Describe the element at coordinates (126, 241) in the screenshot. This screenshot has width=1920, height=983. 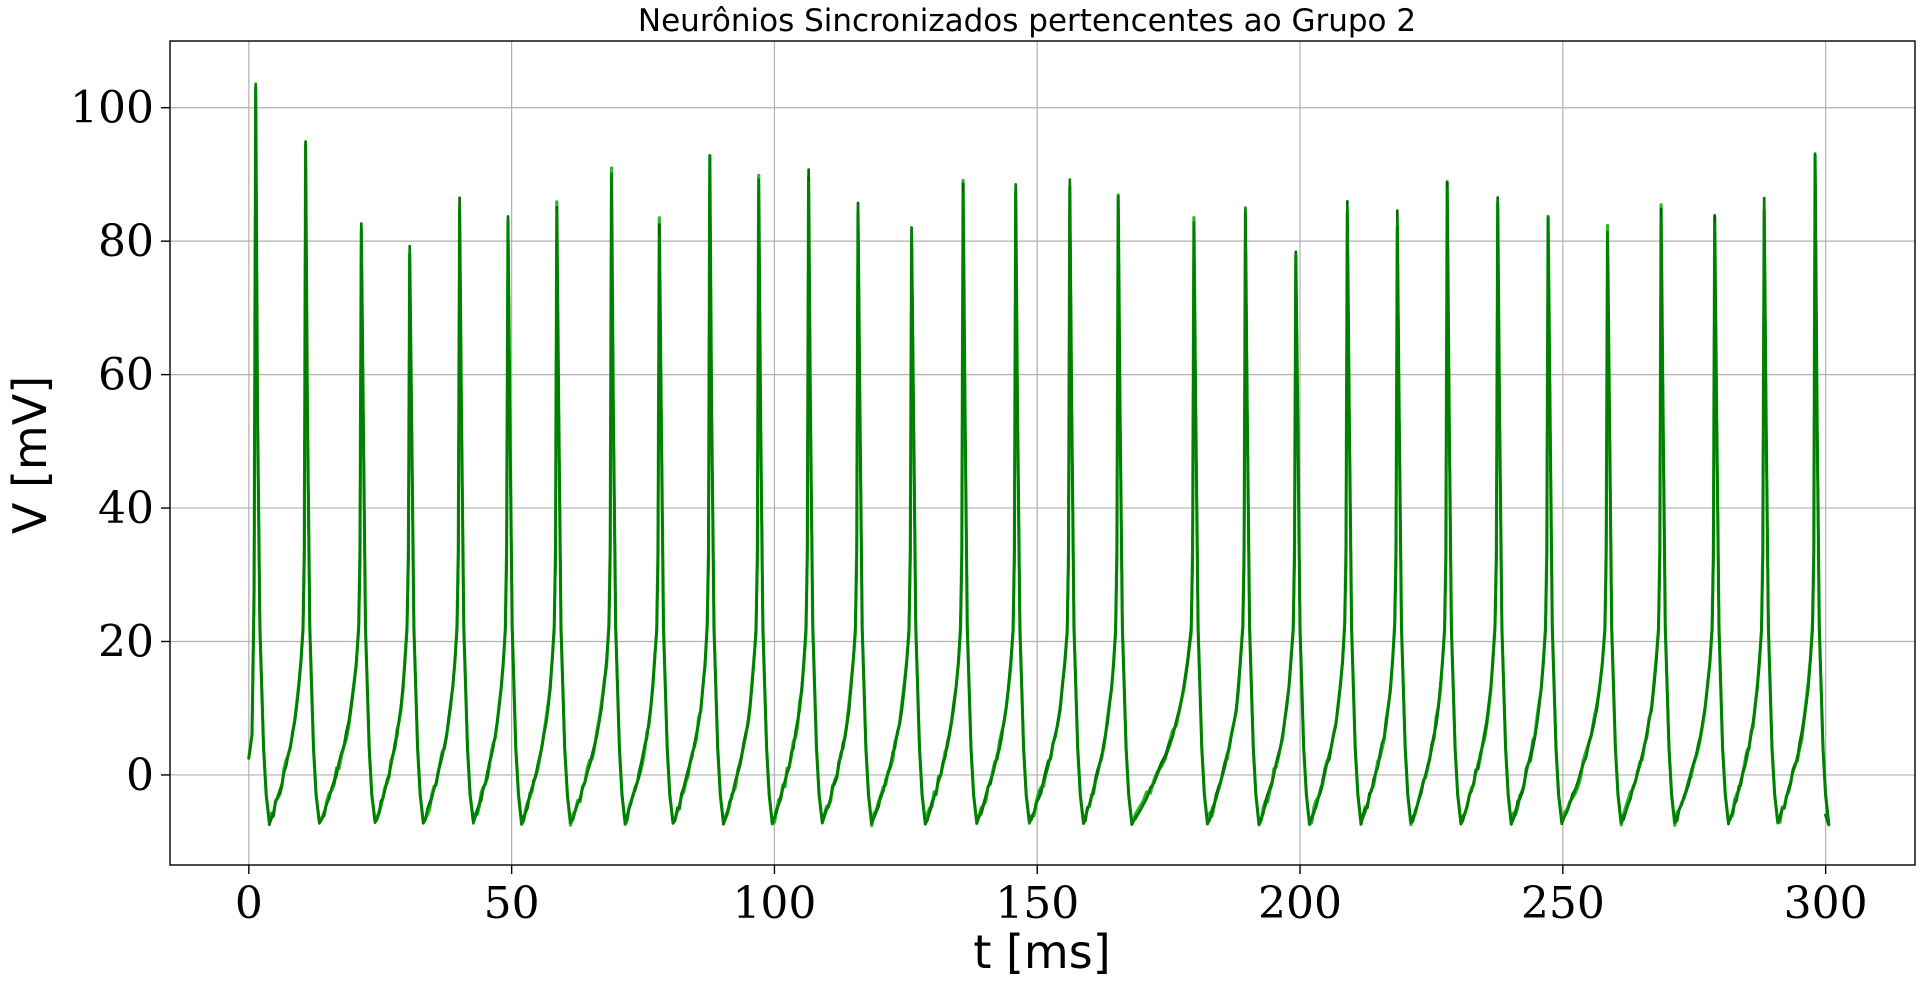
I see `y-tick-label: 80` at that location.